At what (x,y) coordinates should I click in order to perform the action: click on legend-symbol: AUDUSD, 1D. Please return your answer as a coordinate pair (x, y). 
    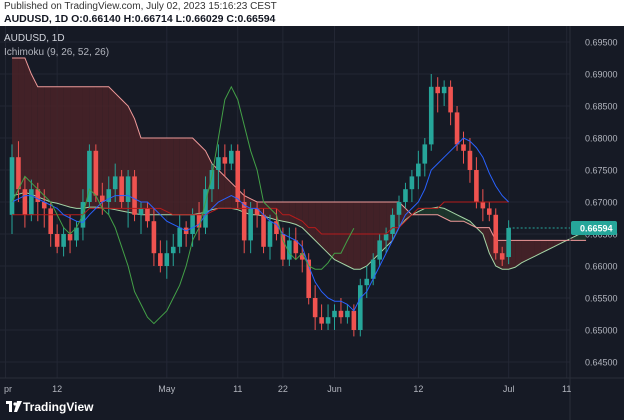
    Looking at the image, I should click on (34, 38).